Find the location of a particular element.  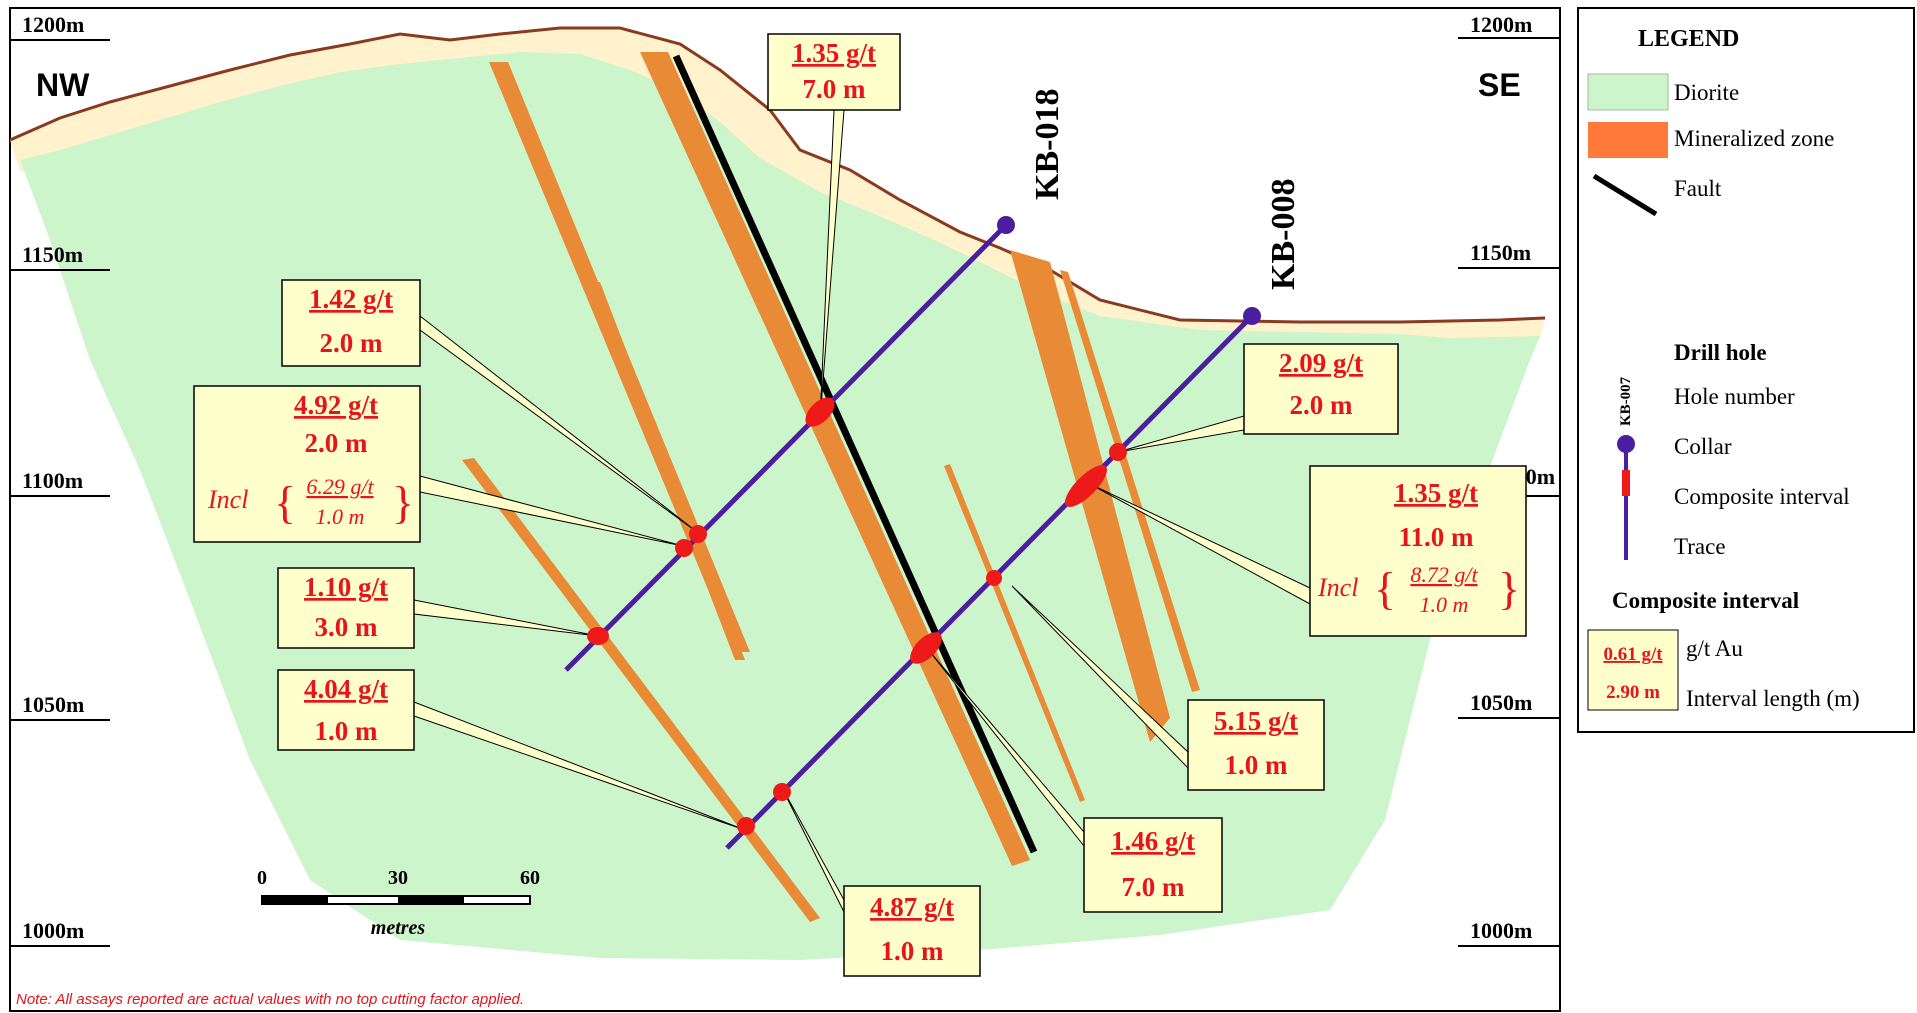

legend-item: Trace is located at coordinates (1700, 546).